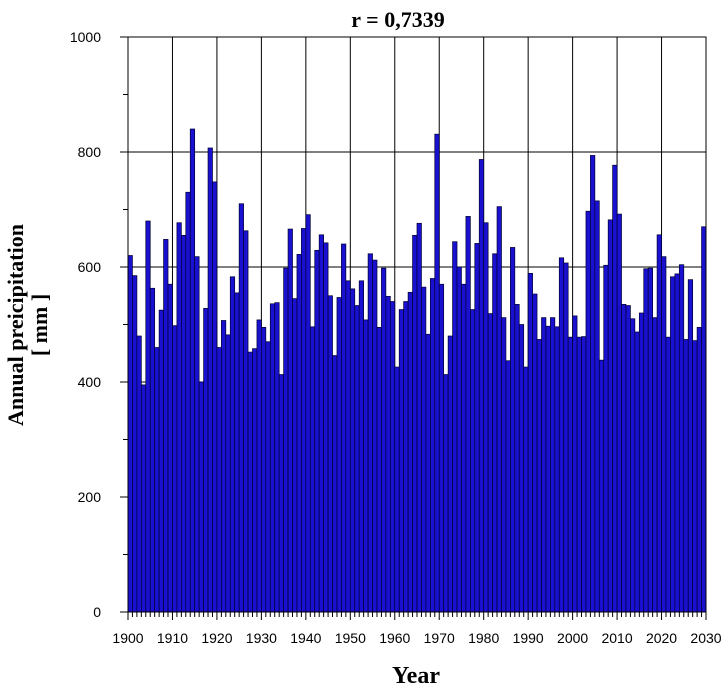 Image resolution: width=722 pixels, height=689 pixels. Describe the element at coordinates (90, 152) in the screenshot. I see `y-tick-label: 800` at that location.